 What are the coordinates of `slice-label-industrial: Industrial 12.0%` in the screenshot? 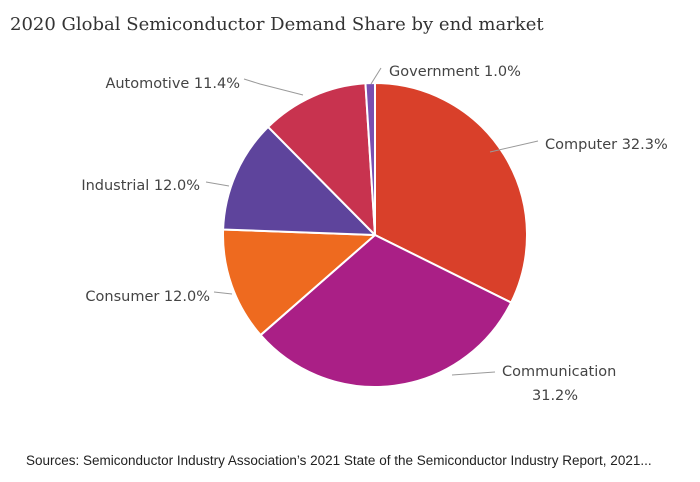 It's located at (140, 186).